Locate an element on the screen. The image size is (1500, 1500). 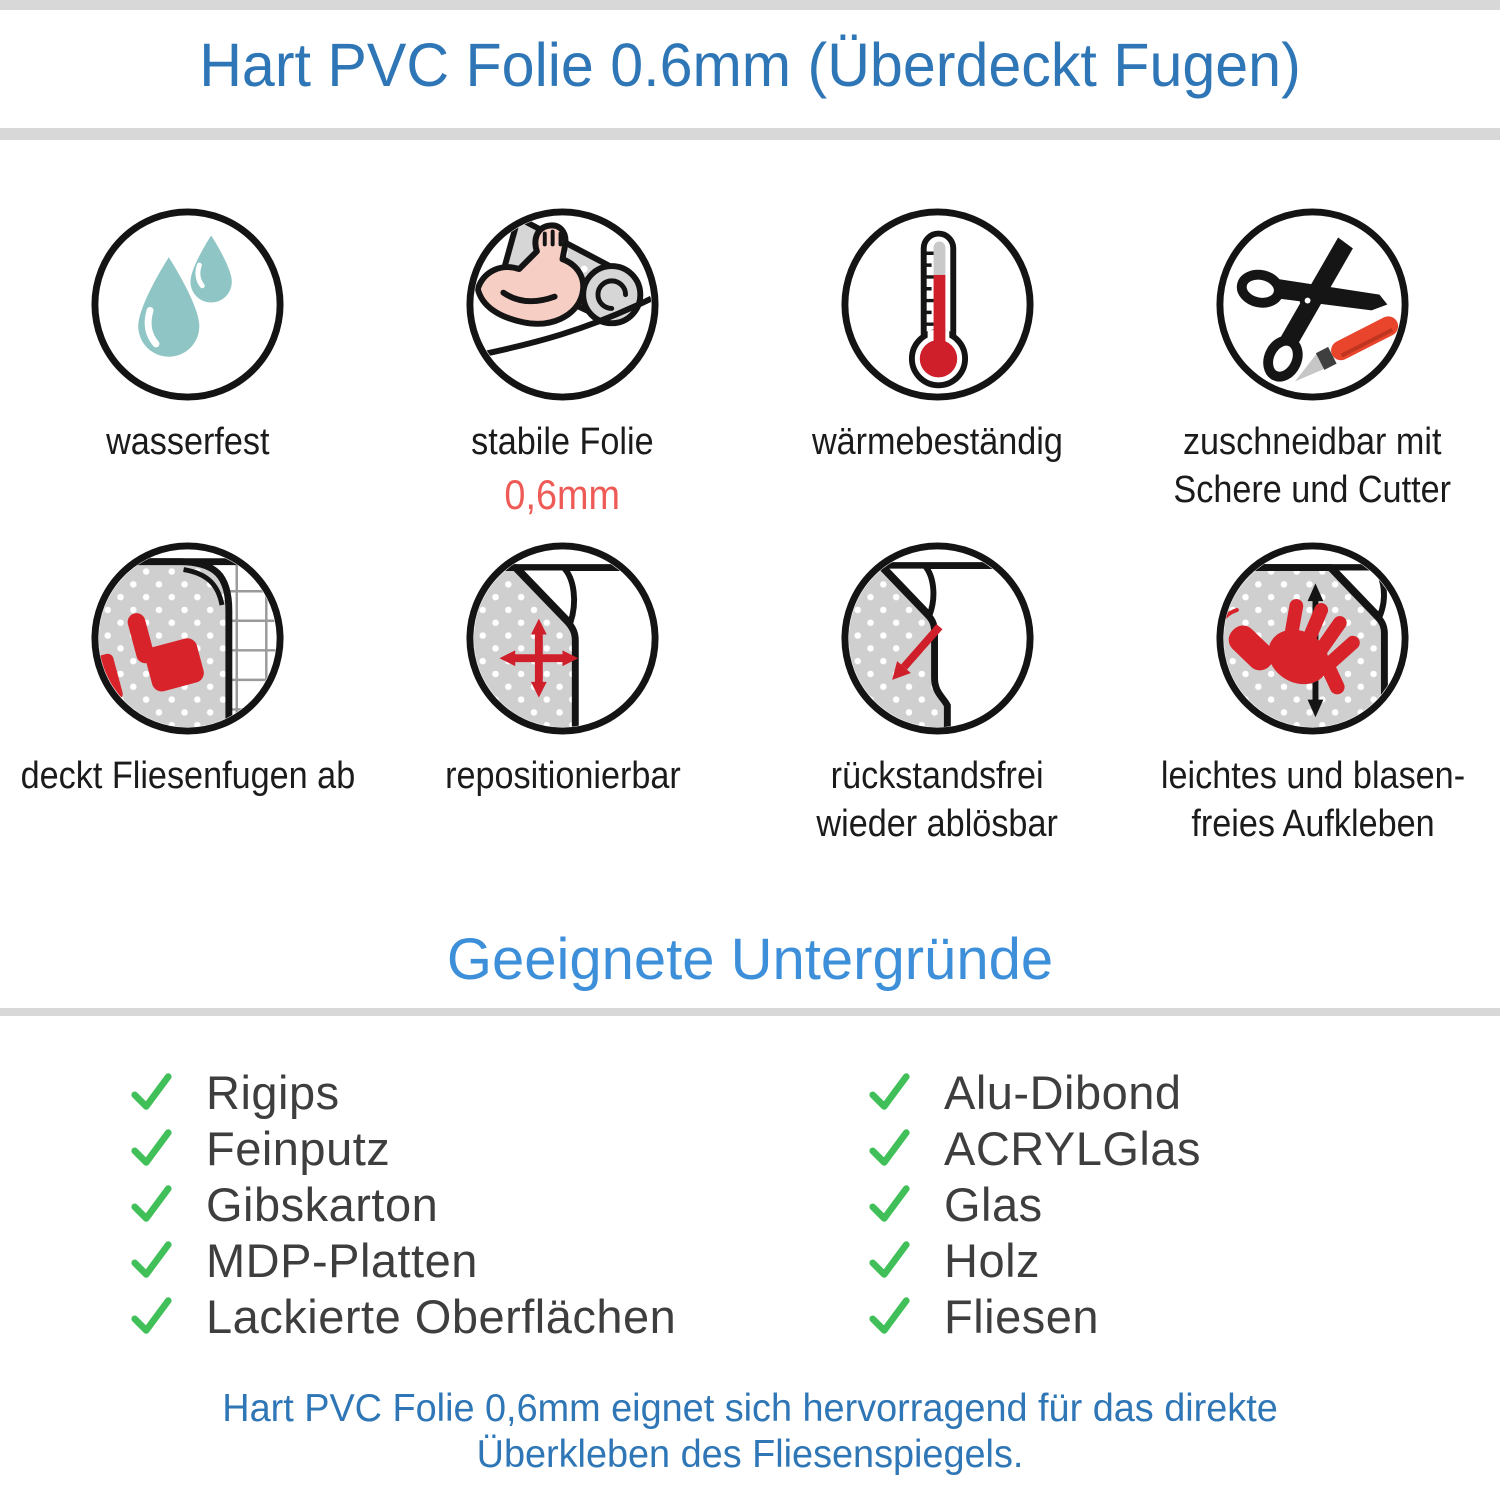
water-drops-icon is located at coordinates (187, 304).